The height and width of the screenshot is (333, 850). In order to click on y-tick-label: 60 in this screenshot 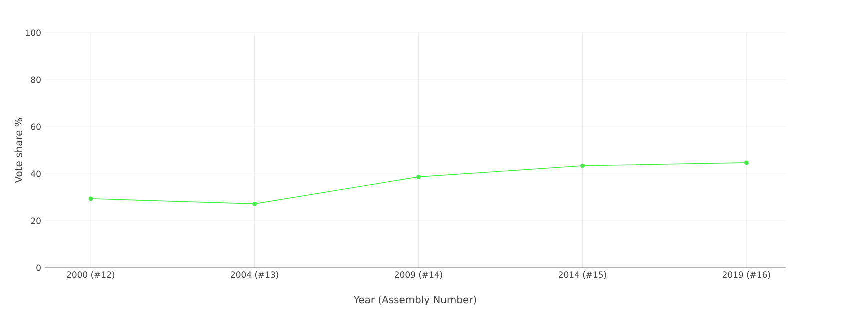, I will do `click(36, 127)`.